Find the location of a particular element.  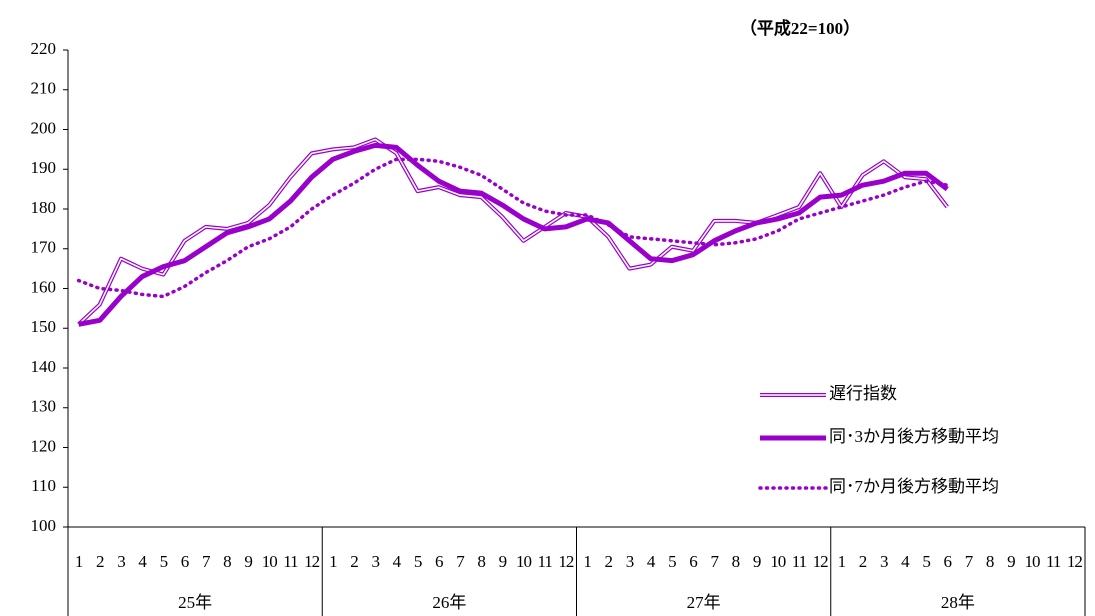

y-tick-label: 220 is located at coordinates (44, 48).